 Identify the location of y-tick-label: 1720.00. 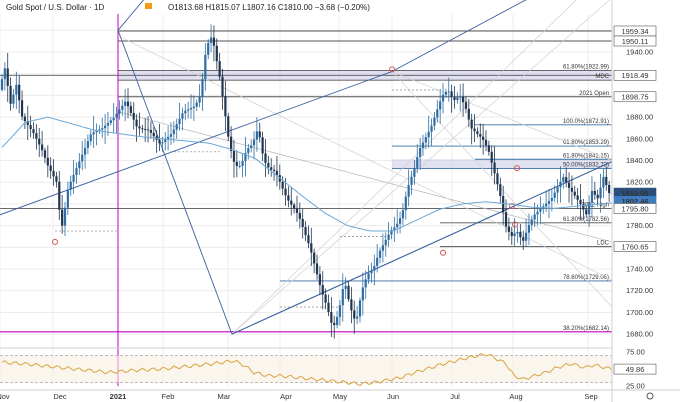
(639, 290).